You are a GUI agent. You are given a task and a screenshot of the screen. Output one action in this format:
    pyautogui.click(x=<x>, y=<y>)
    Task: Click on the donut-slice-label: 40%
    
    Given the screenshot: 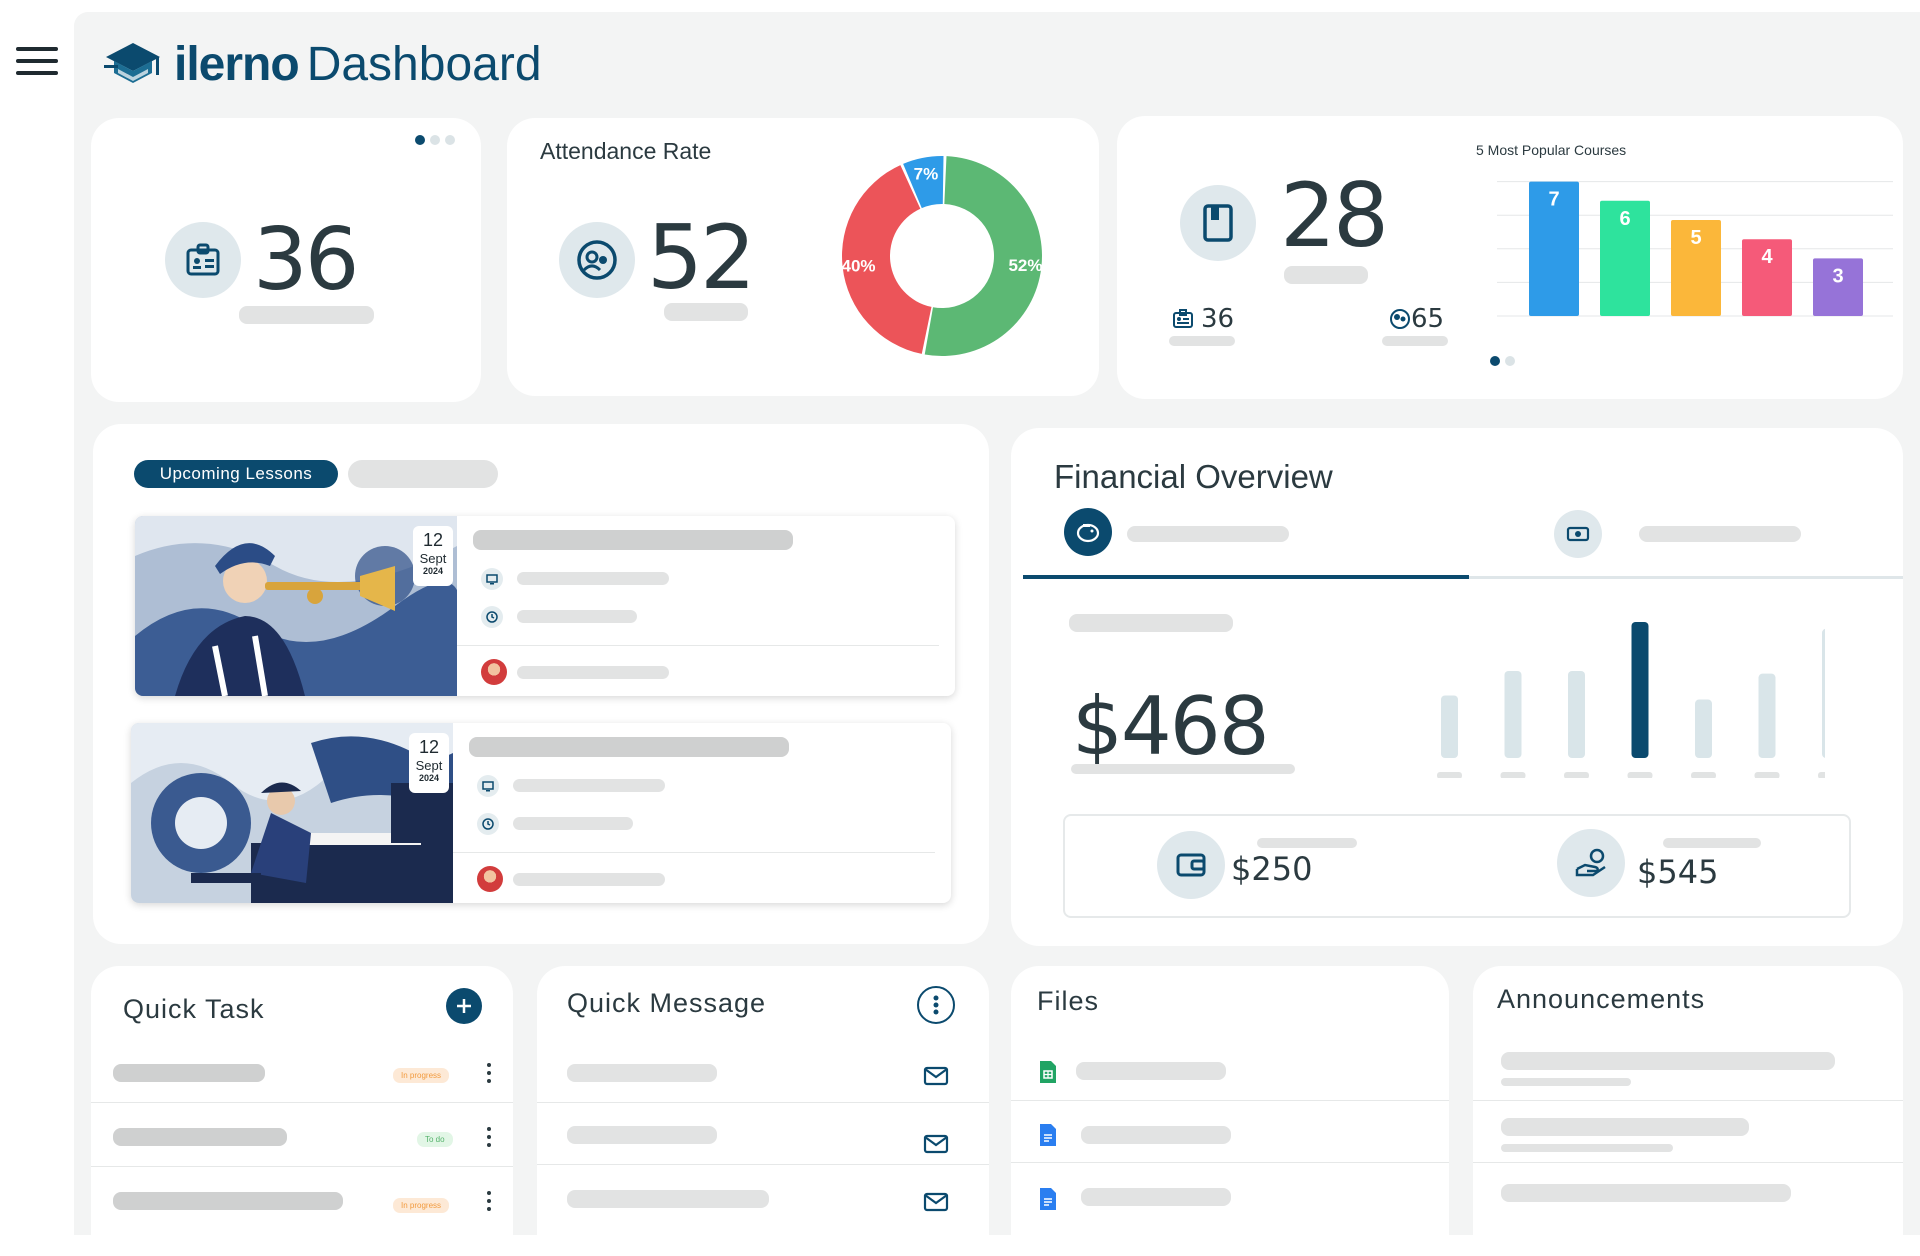 What is the action you would take?
    pyautogui.click(x=859, y=265)
    